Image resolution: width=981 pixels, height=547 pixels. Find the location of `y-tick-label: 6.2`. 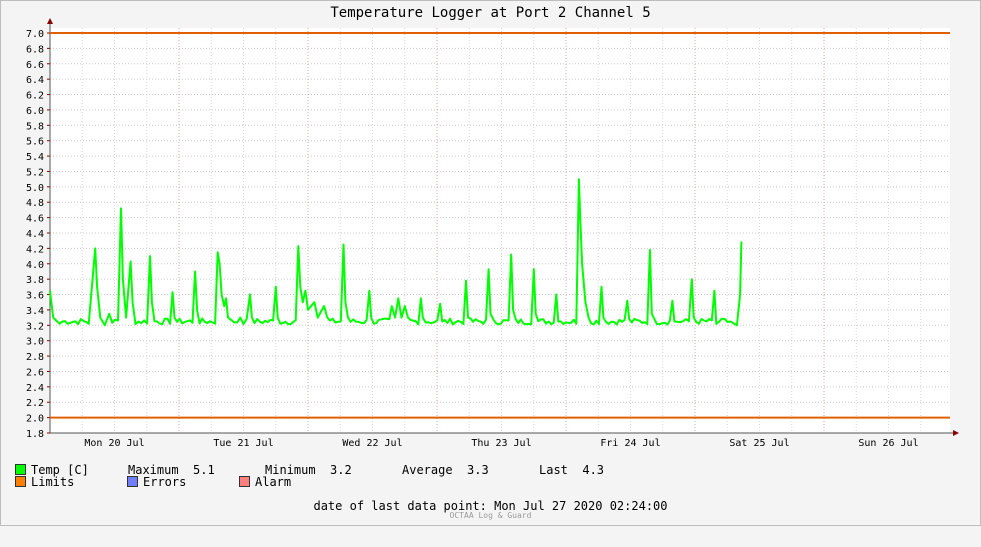

y-tick-label: 6.2 is located at coordinates (35, 96).